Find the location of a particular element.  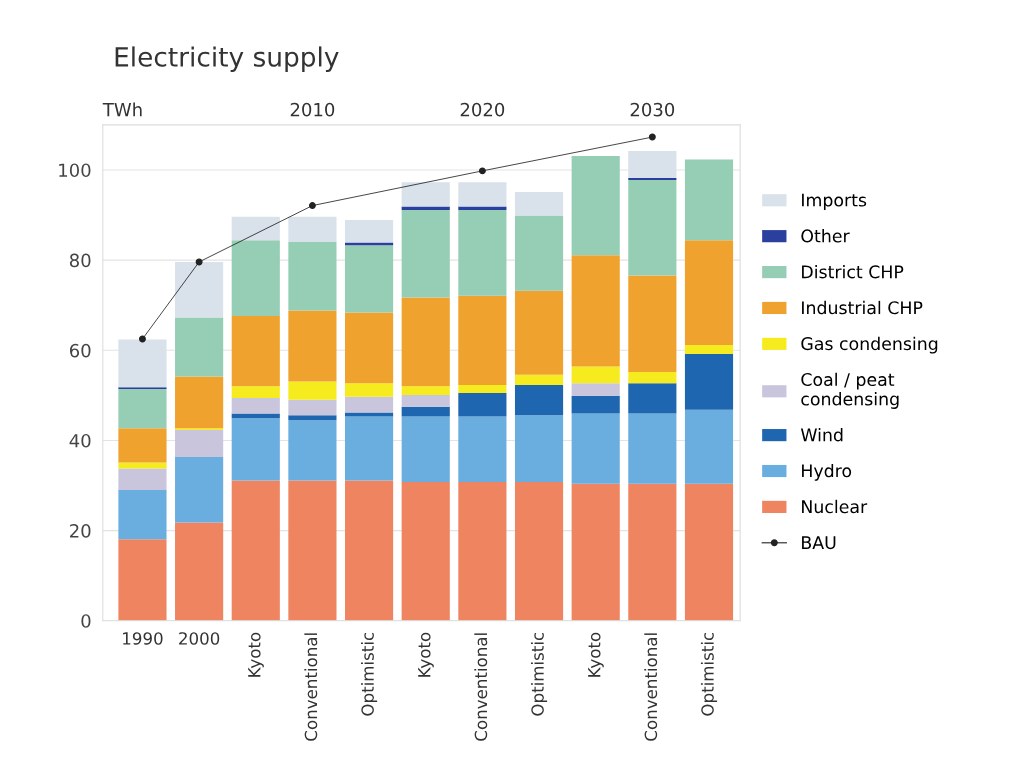

y-tick-label: 80 is located at coordinates (80, 260).